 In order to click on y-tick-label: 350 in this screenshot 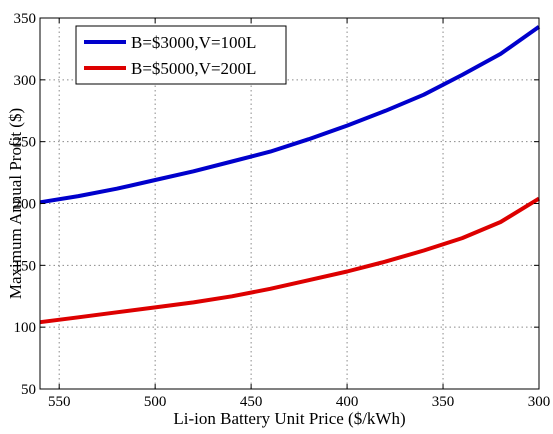, I will do `click(25, 19)`.